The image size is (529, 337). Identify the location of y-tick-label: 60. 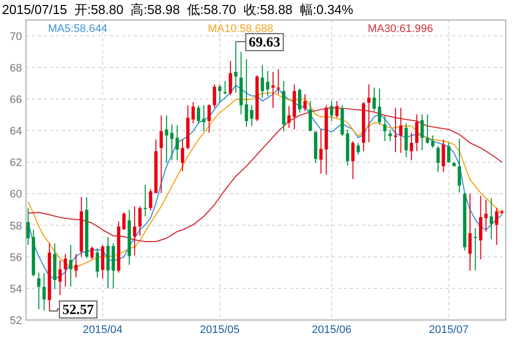
(16, 194).